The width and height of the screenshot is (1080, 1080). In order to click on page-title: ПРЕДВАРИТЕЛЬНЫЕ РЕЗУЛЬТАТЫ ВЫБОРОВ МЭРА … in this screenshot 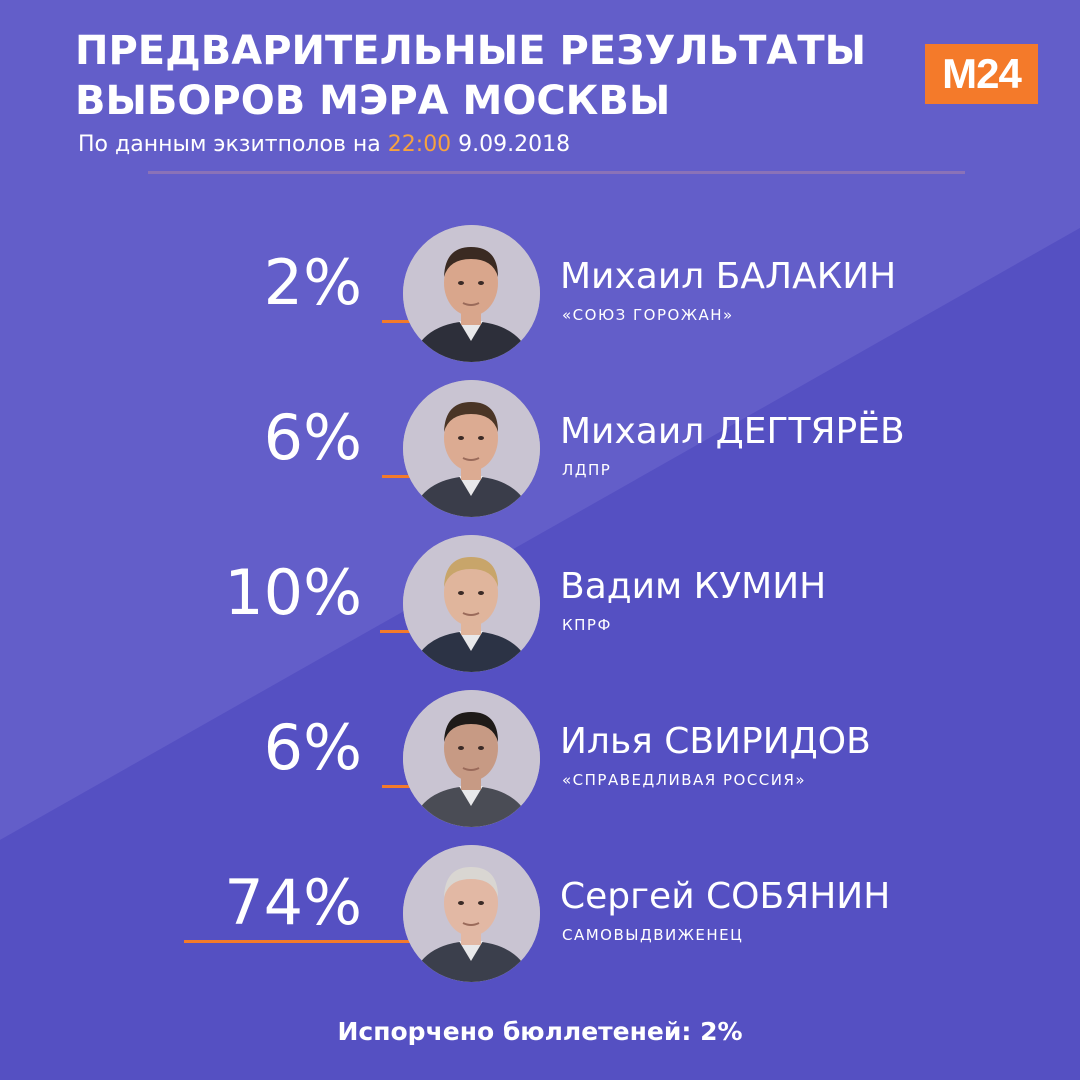, I will do `click(475, 76)`.